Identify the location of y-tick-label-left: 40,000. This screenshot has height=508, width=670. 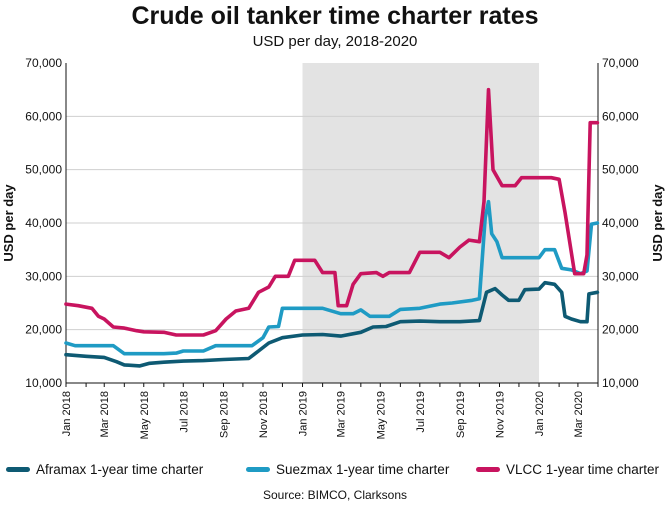
(43, 223).